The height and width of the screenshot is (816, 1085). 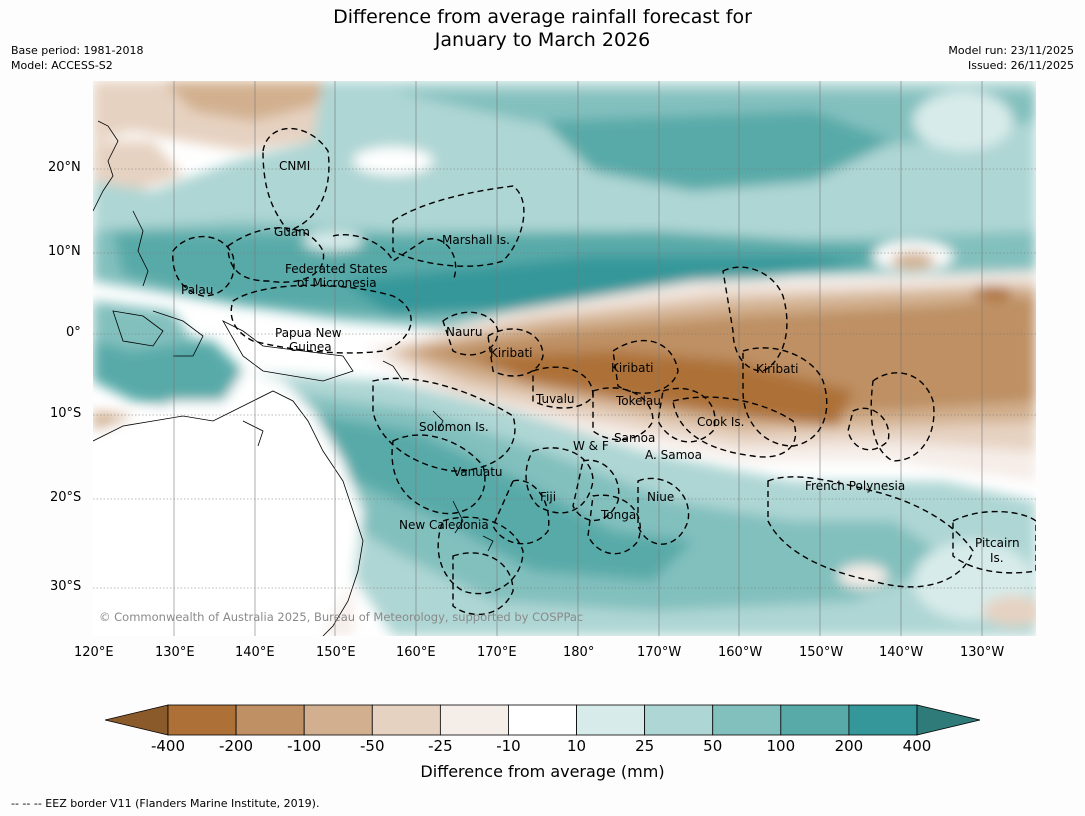 What do you see at coordinates (464, 332) in the screenshot?
I see `label-nauru: Nauru` at bounding box center [464, 332].